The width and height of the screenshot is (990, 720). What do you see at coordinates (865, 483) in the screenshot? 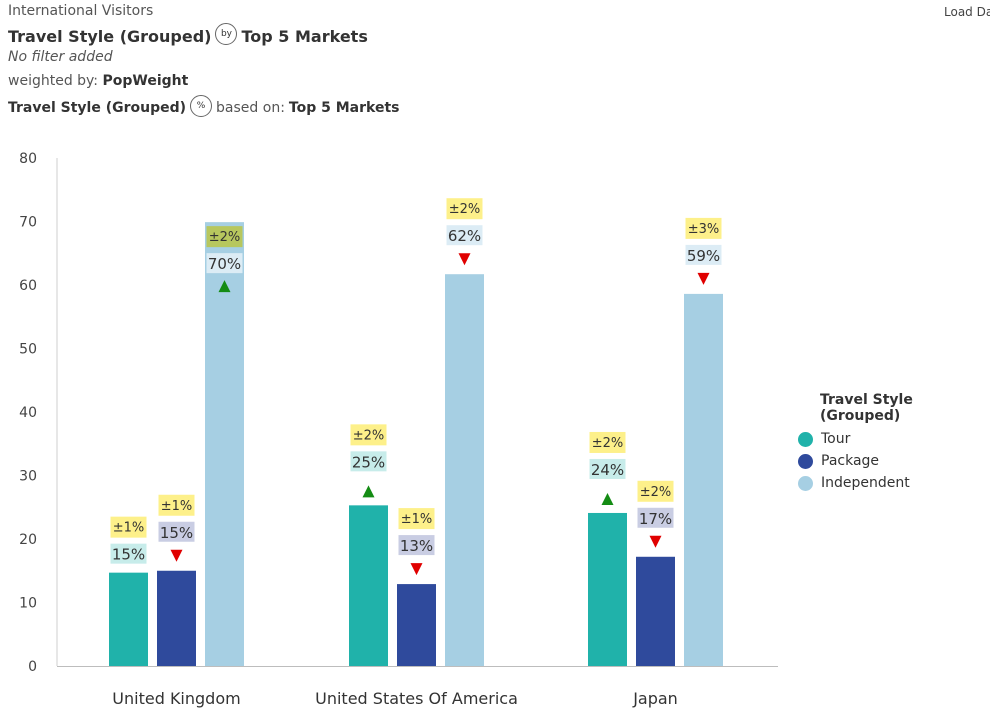
I see `legend-label-independent: Independent` at bounding box center [865, 483].